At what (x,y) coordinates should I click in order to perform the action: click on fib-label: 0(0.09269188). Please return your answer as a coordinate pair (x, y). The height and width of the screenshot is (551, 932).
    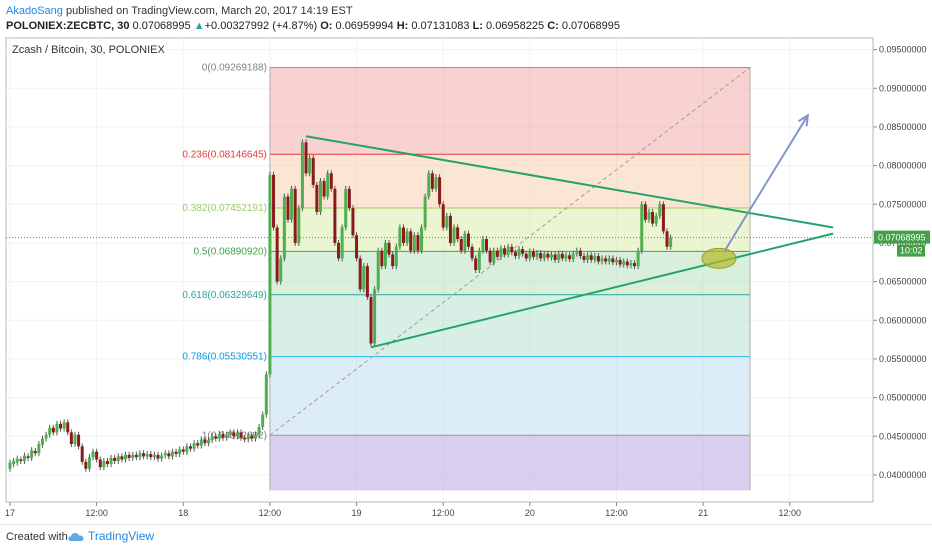
    Looking at the image, I should click on (234, 67).